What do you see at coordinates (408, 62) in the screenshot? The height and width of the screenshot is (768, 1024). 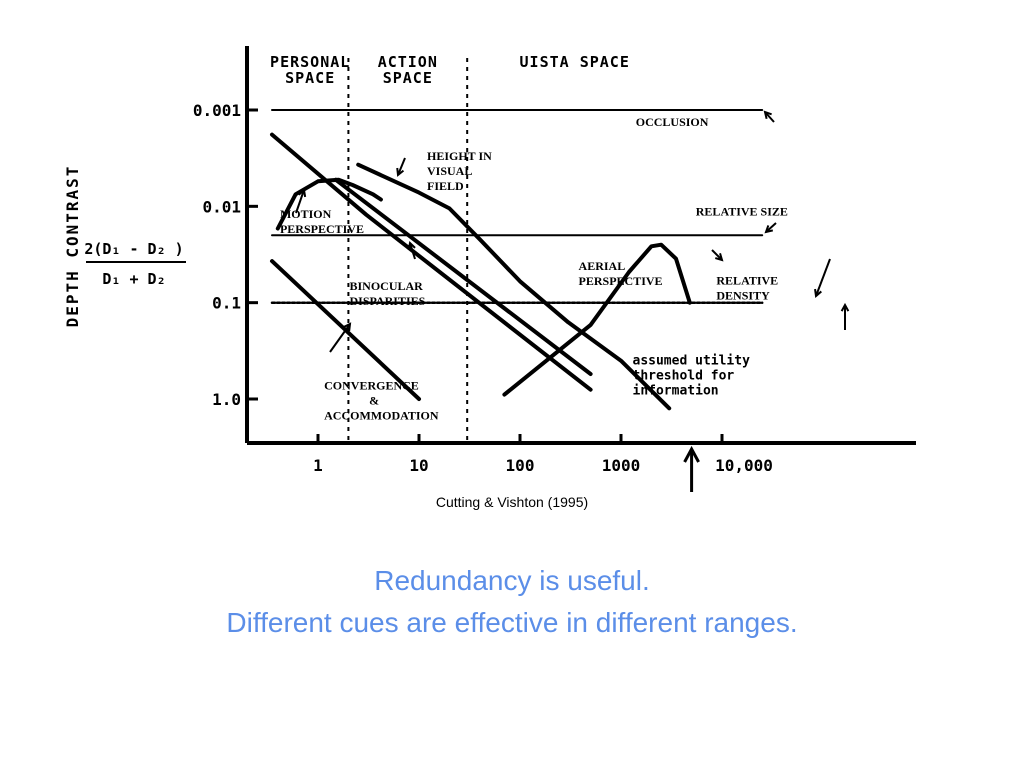 I see `region-label-1-0: ACTION` at bounding box center [408, 62].